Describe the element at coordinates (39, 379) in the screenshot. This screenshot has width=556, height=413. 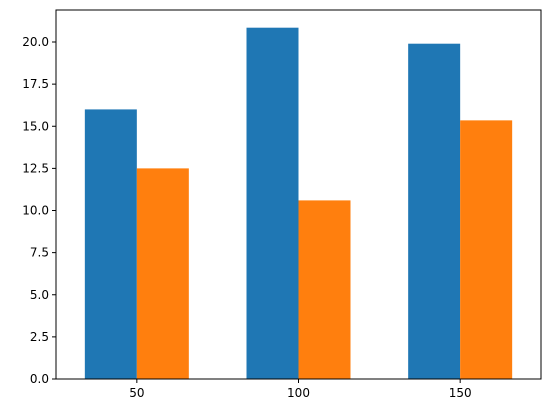
I see `y-tick-label: 0.0` at that location.